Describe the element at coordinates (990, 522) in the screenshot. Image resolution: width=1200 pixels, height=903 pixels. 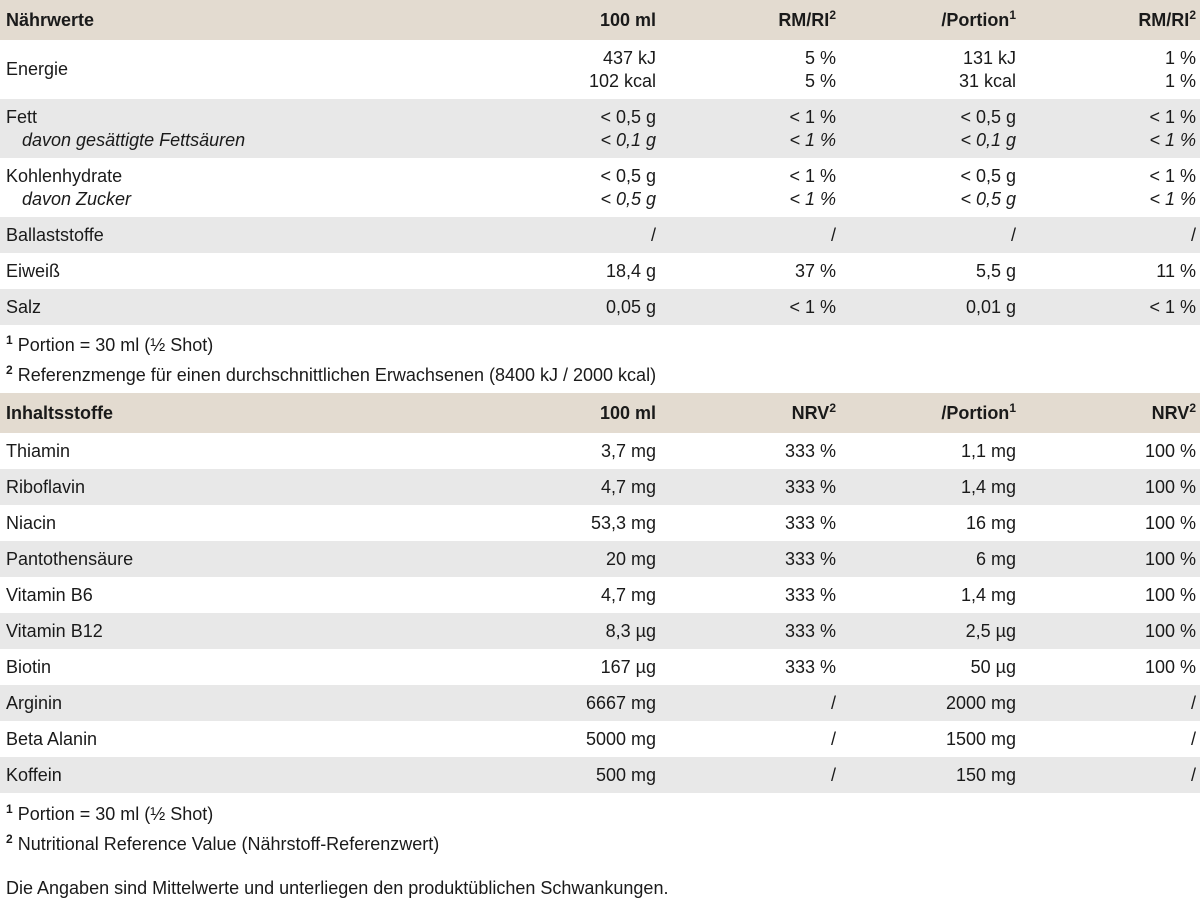
I see `cell: 16 mg` at that location.